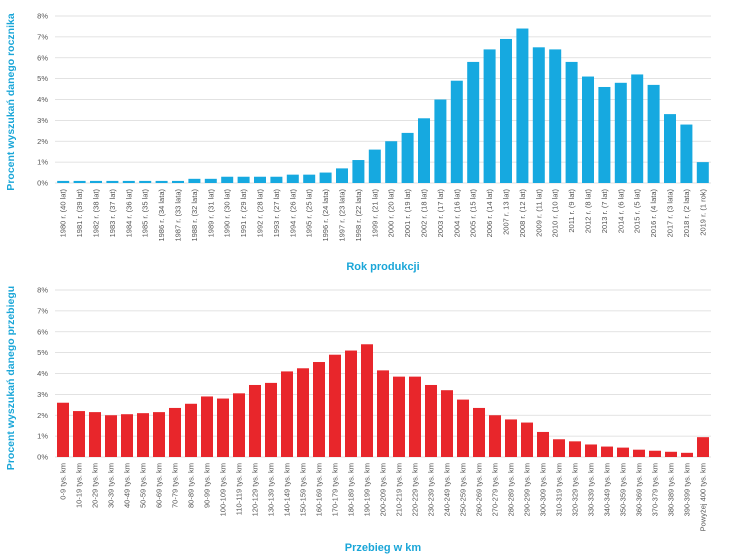 This screenshot has width=729, height=558. I want to click on y-axis-title: Procent wyszukań danego rocznika, so click(11, 102).